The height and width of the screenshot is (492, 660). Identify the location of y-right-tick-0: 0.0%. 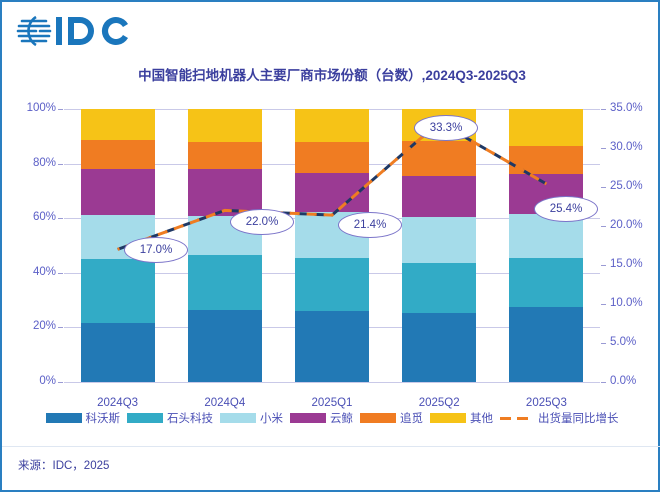
(623, 381).